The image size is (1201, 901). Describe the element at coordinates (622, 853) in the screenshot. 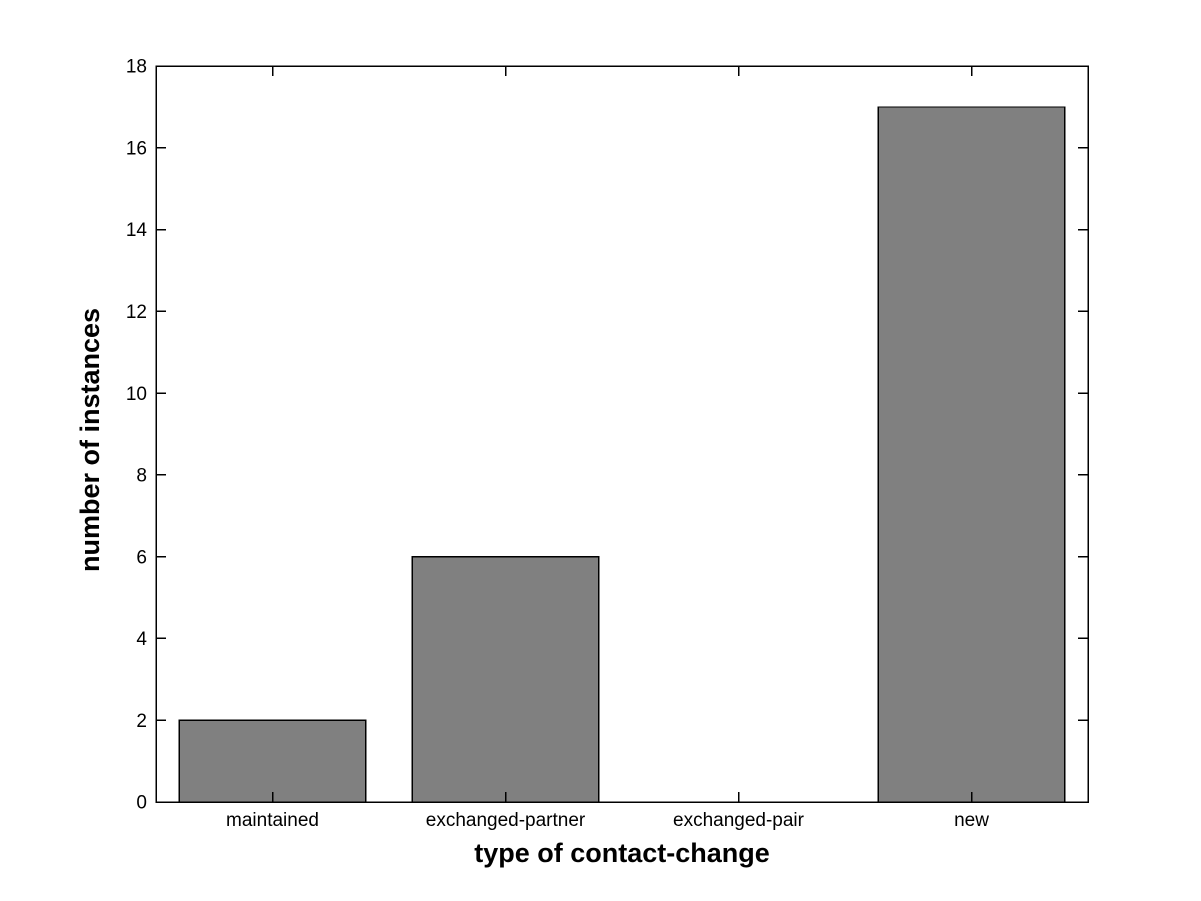

I see `x-axis-label: type of contact-change` at that location.